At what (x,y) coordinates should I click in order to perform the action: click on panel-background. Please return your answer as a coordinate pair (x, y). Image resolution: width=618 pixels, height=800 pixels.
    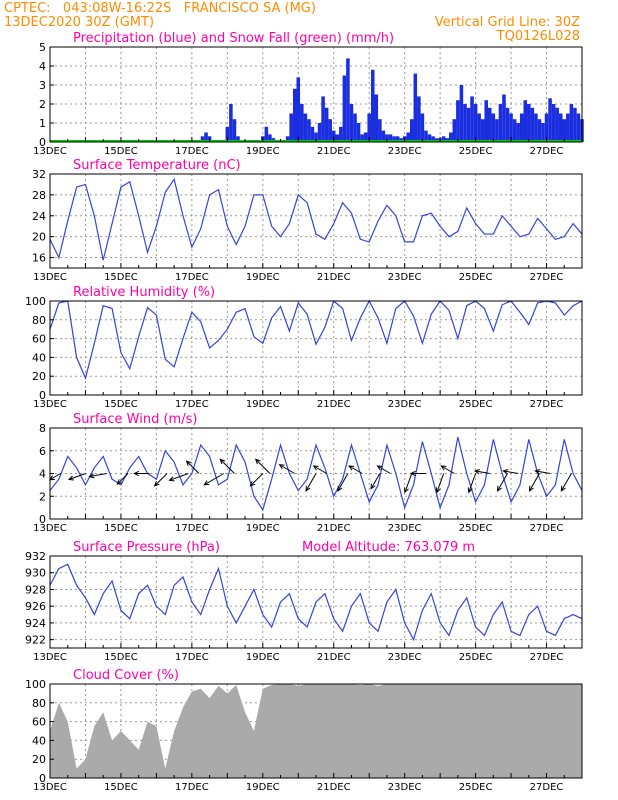
    Looking at the image, I should click on (316, 348).